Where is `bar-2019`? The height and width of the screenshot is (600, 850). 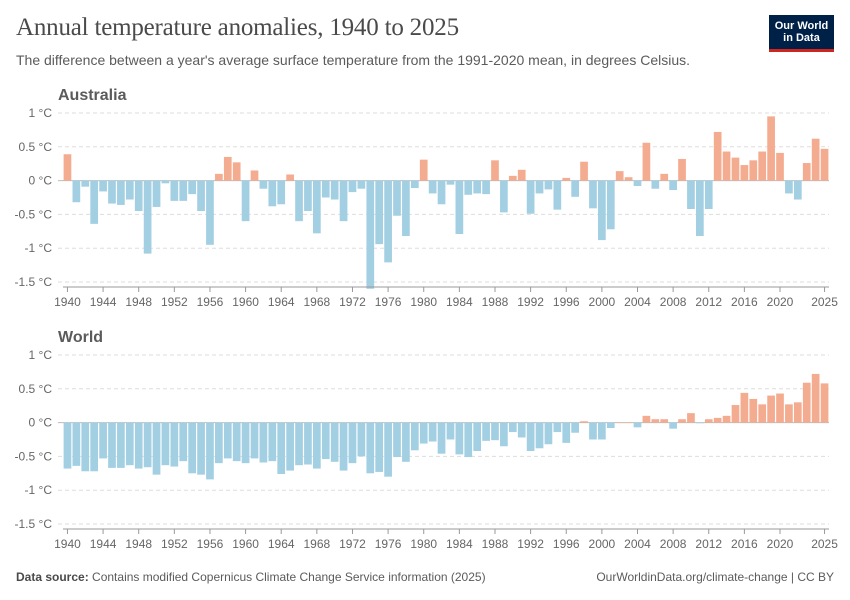 bar-2019 is located at coordinates (771, 148).